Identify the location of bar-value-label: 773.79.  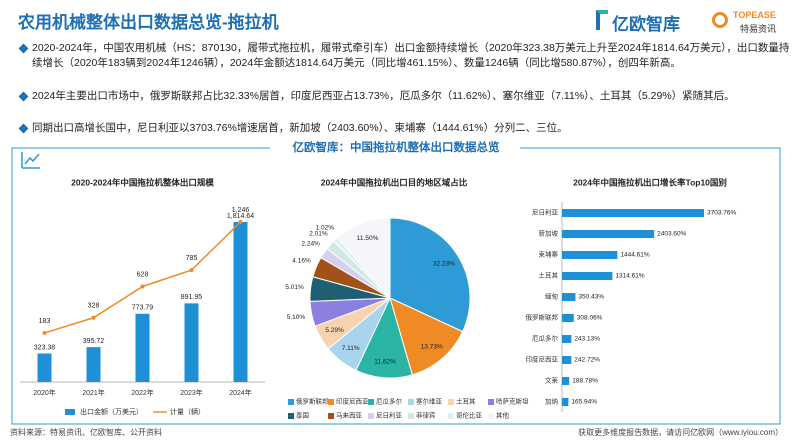
(143, 308).